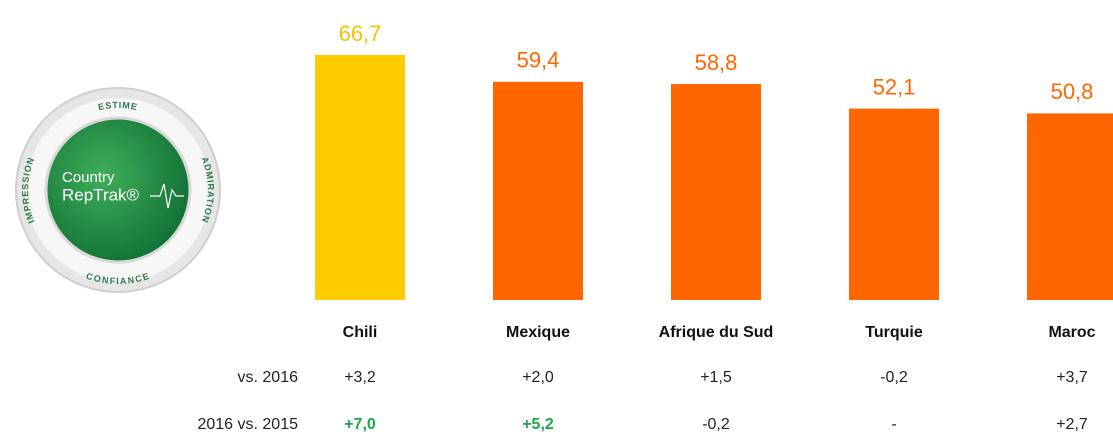 The width and height of the screenshot is (1113, 437). What do you see at coordinates (88, 177) in the screenshot?
I see `logo-text: Country` at bounding box center [88, 177].